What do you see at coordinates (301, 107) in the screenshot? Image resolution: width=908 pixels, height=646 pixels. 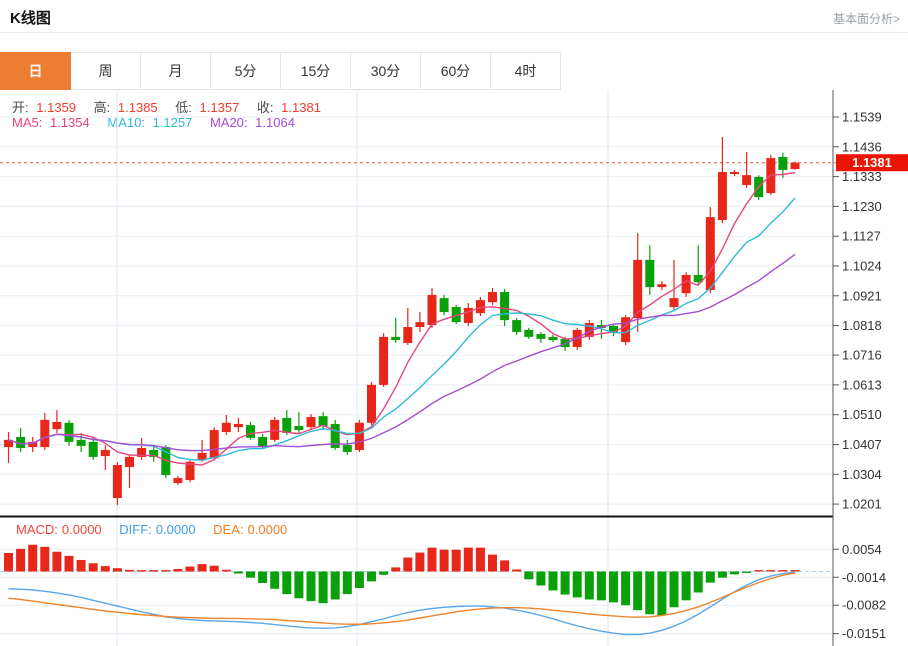 I see `close-value: 1.1381` at bounding box center [301, 107].